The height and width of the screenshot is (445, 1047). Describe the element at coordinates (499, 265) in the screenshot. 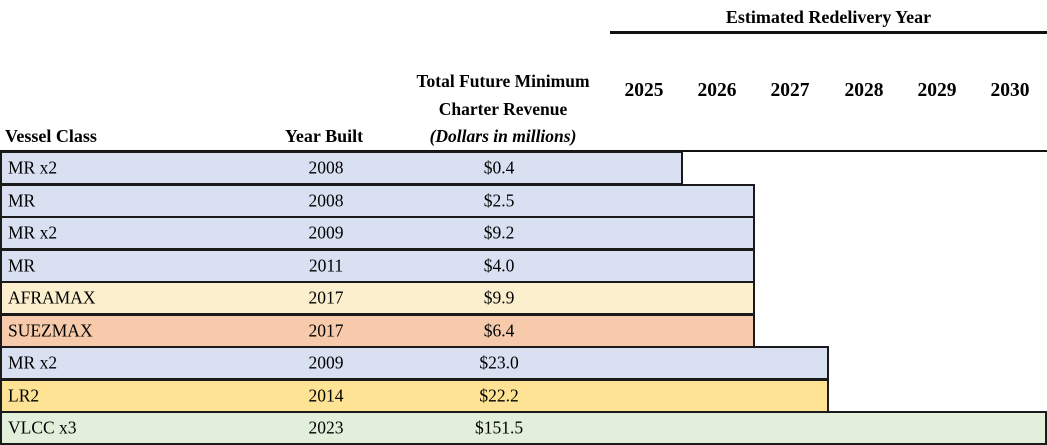

I see `revenue-cell: $4.0` at that location.